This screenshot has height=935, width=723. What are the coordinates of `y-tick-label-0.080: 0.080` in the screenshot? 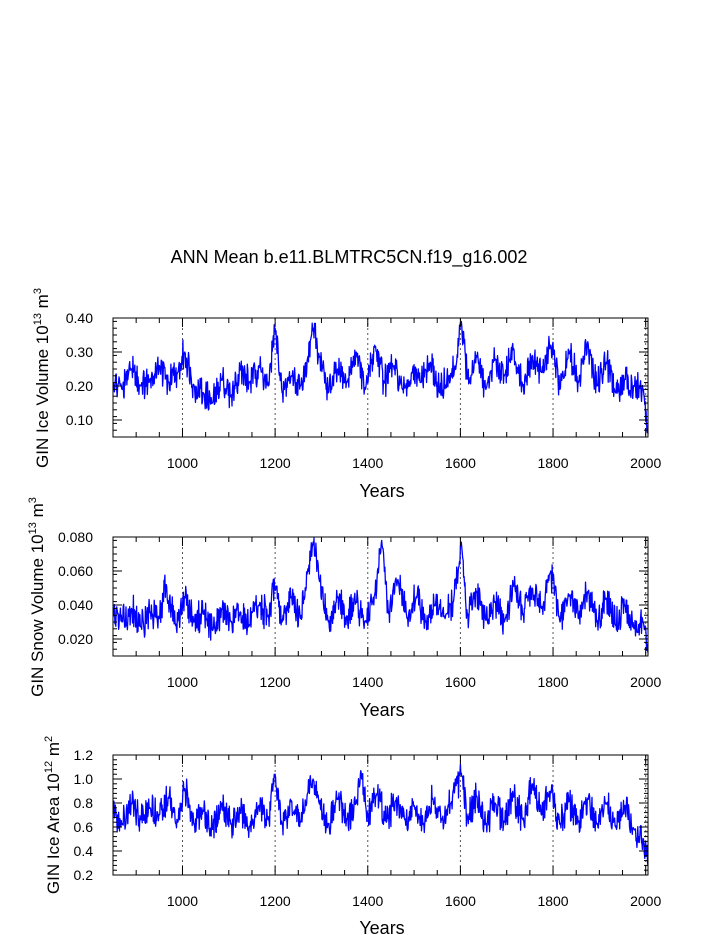 It's located at (75, 537).